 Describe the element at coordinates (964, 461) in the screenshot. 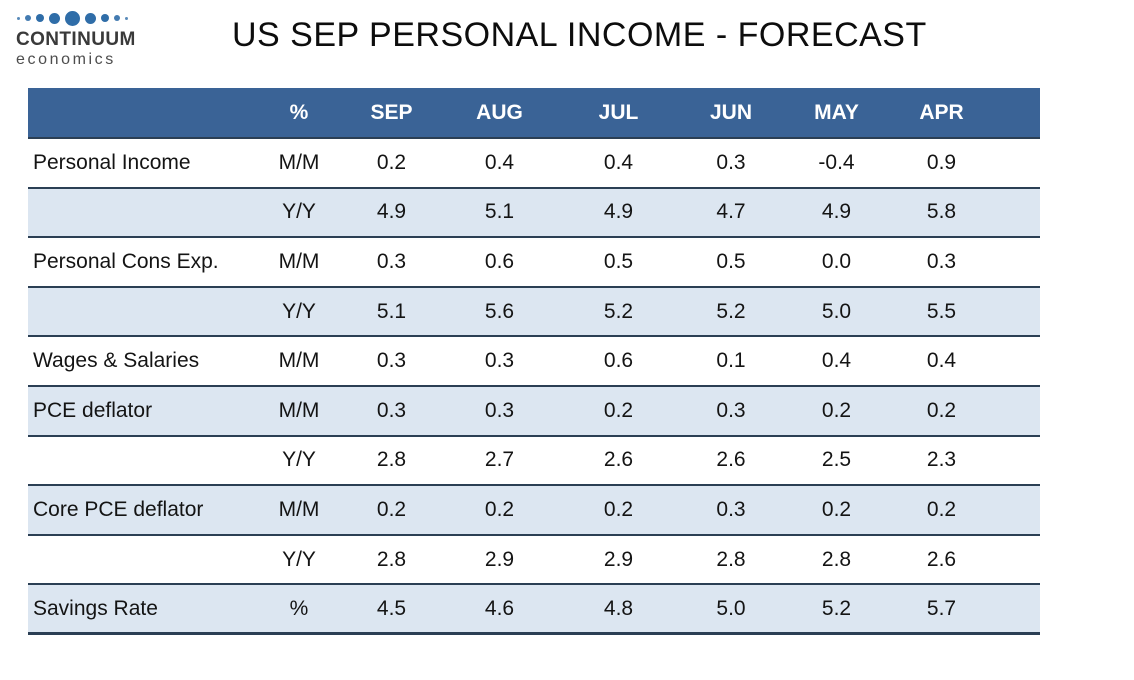

I see `cell-value: 2.3` at that location.